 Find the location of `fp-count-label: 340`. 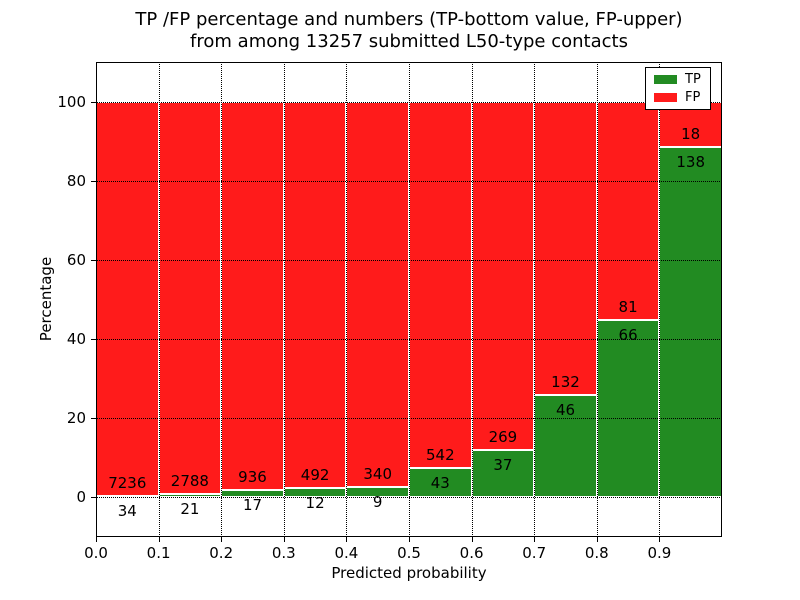

fp-count-label: 340 is located at coordinates (378, 474).